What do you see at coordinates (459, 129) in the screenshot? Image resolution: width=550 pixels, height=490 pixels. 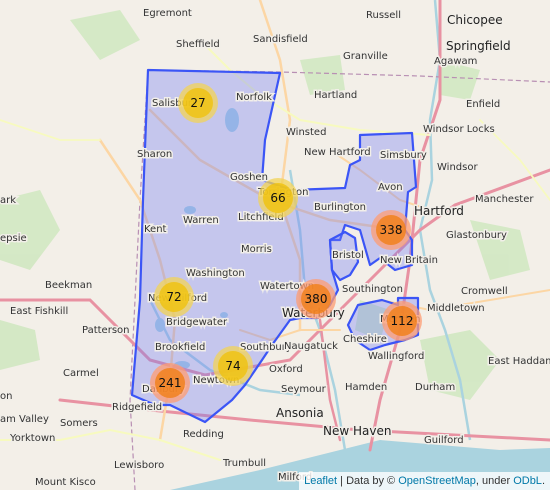 I see `label-windsor-locks: Windsor Locks` at bounding box center [459, 129].